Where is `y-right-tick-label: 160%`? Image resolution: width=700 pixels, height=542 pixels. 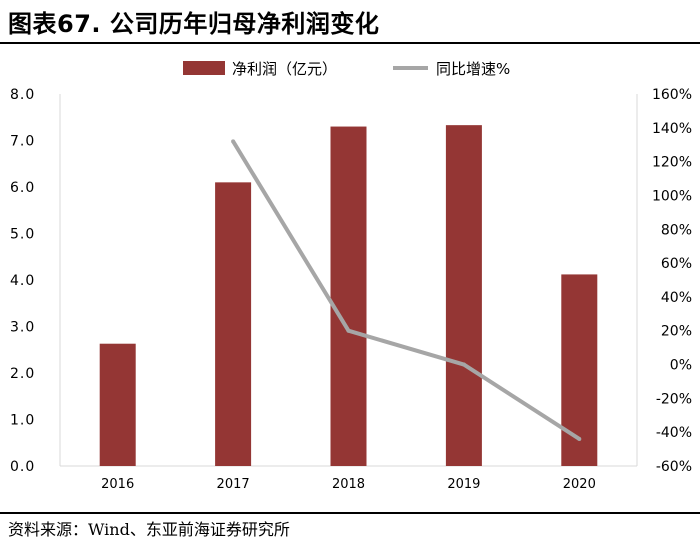 y-right-tick-label: 160% is located at coordinates (672, 95).